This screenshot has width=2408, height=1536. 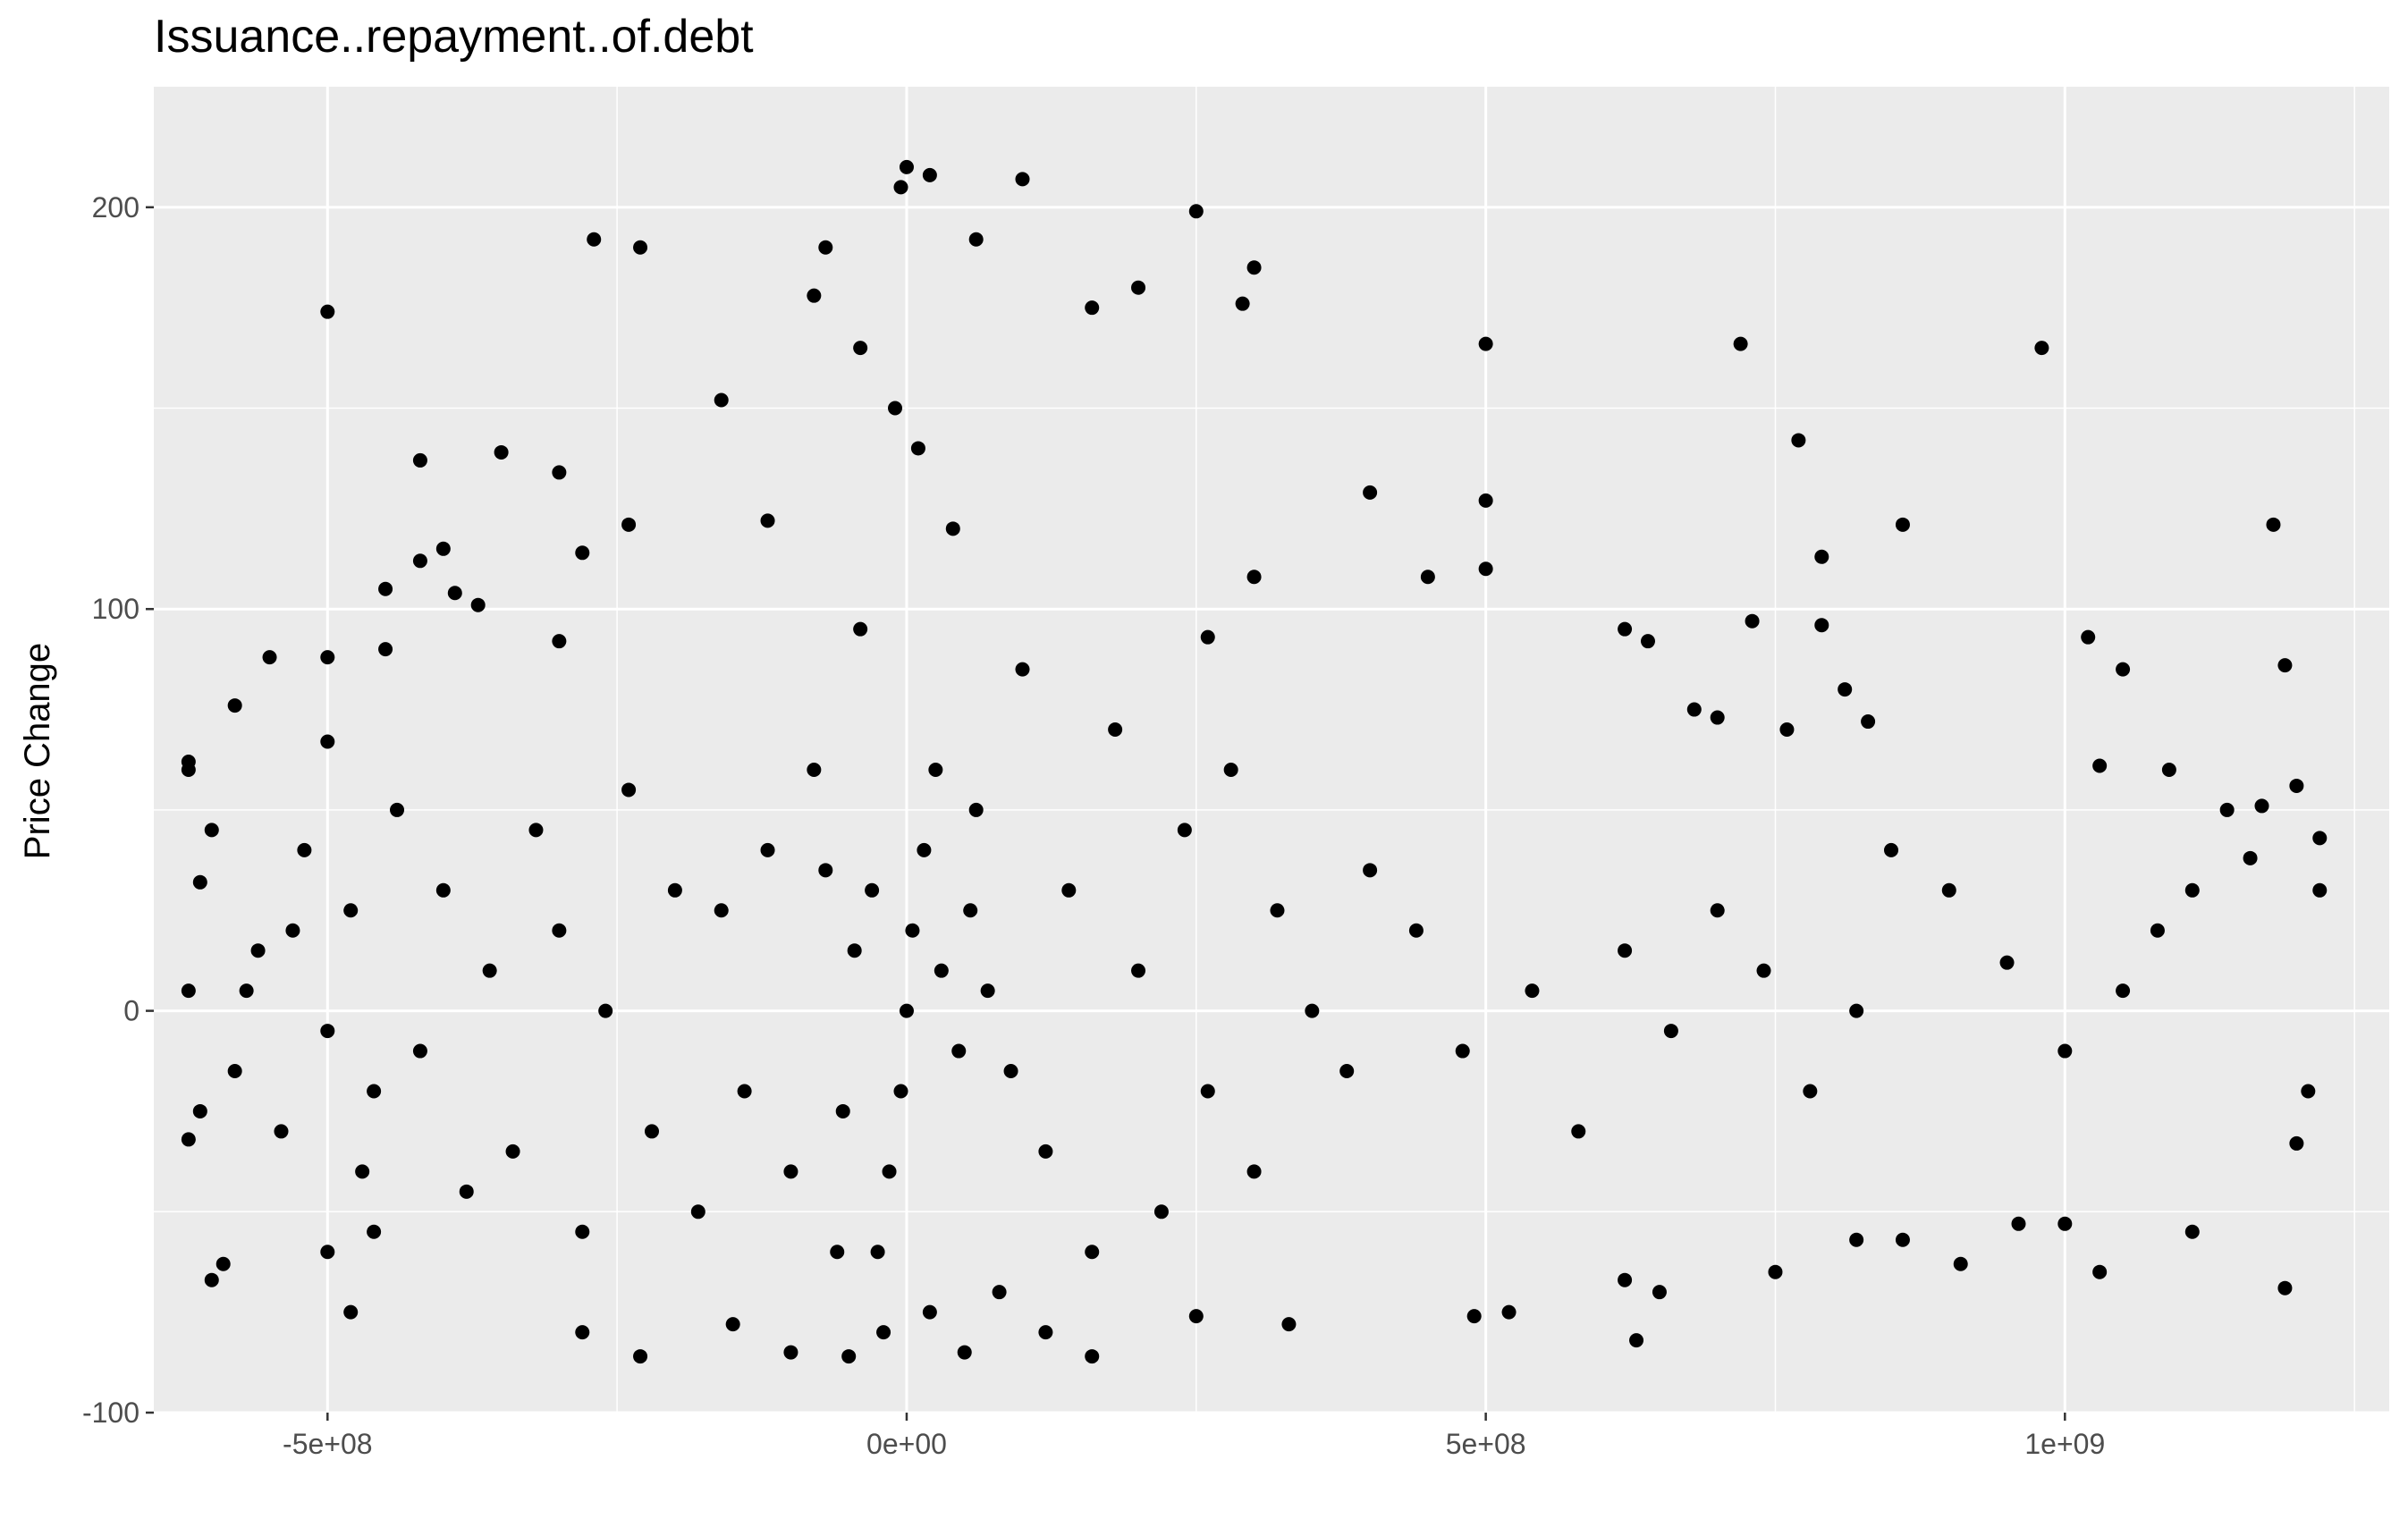 What do you see at coordinates (37, 751) in the screenshot?
I see `y-axis-label: Price Change` at bounding box center [37, 751].